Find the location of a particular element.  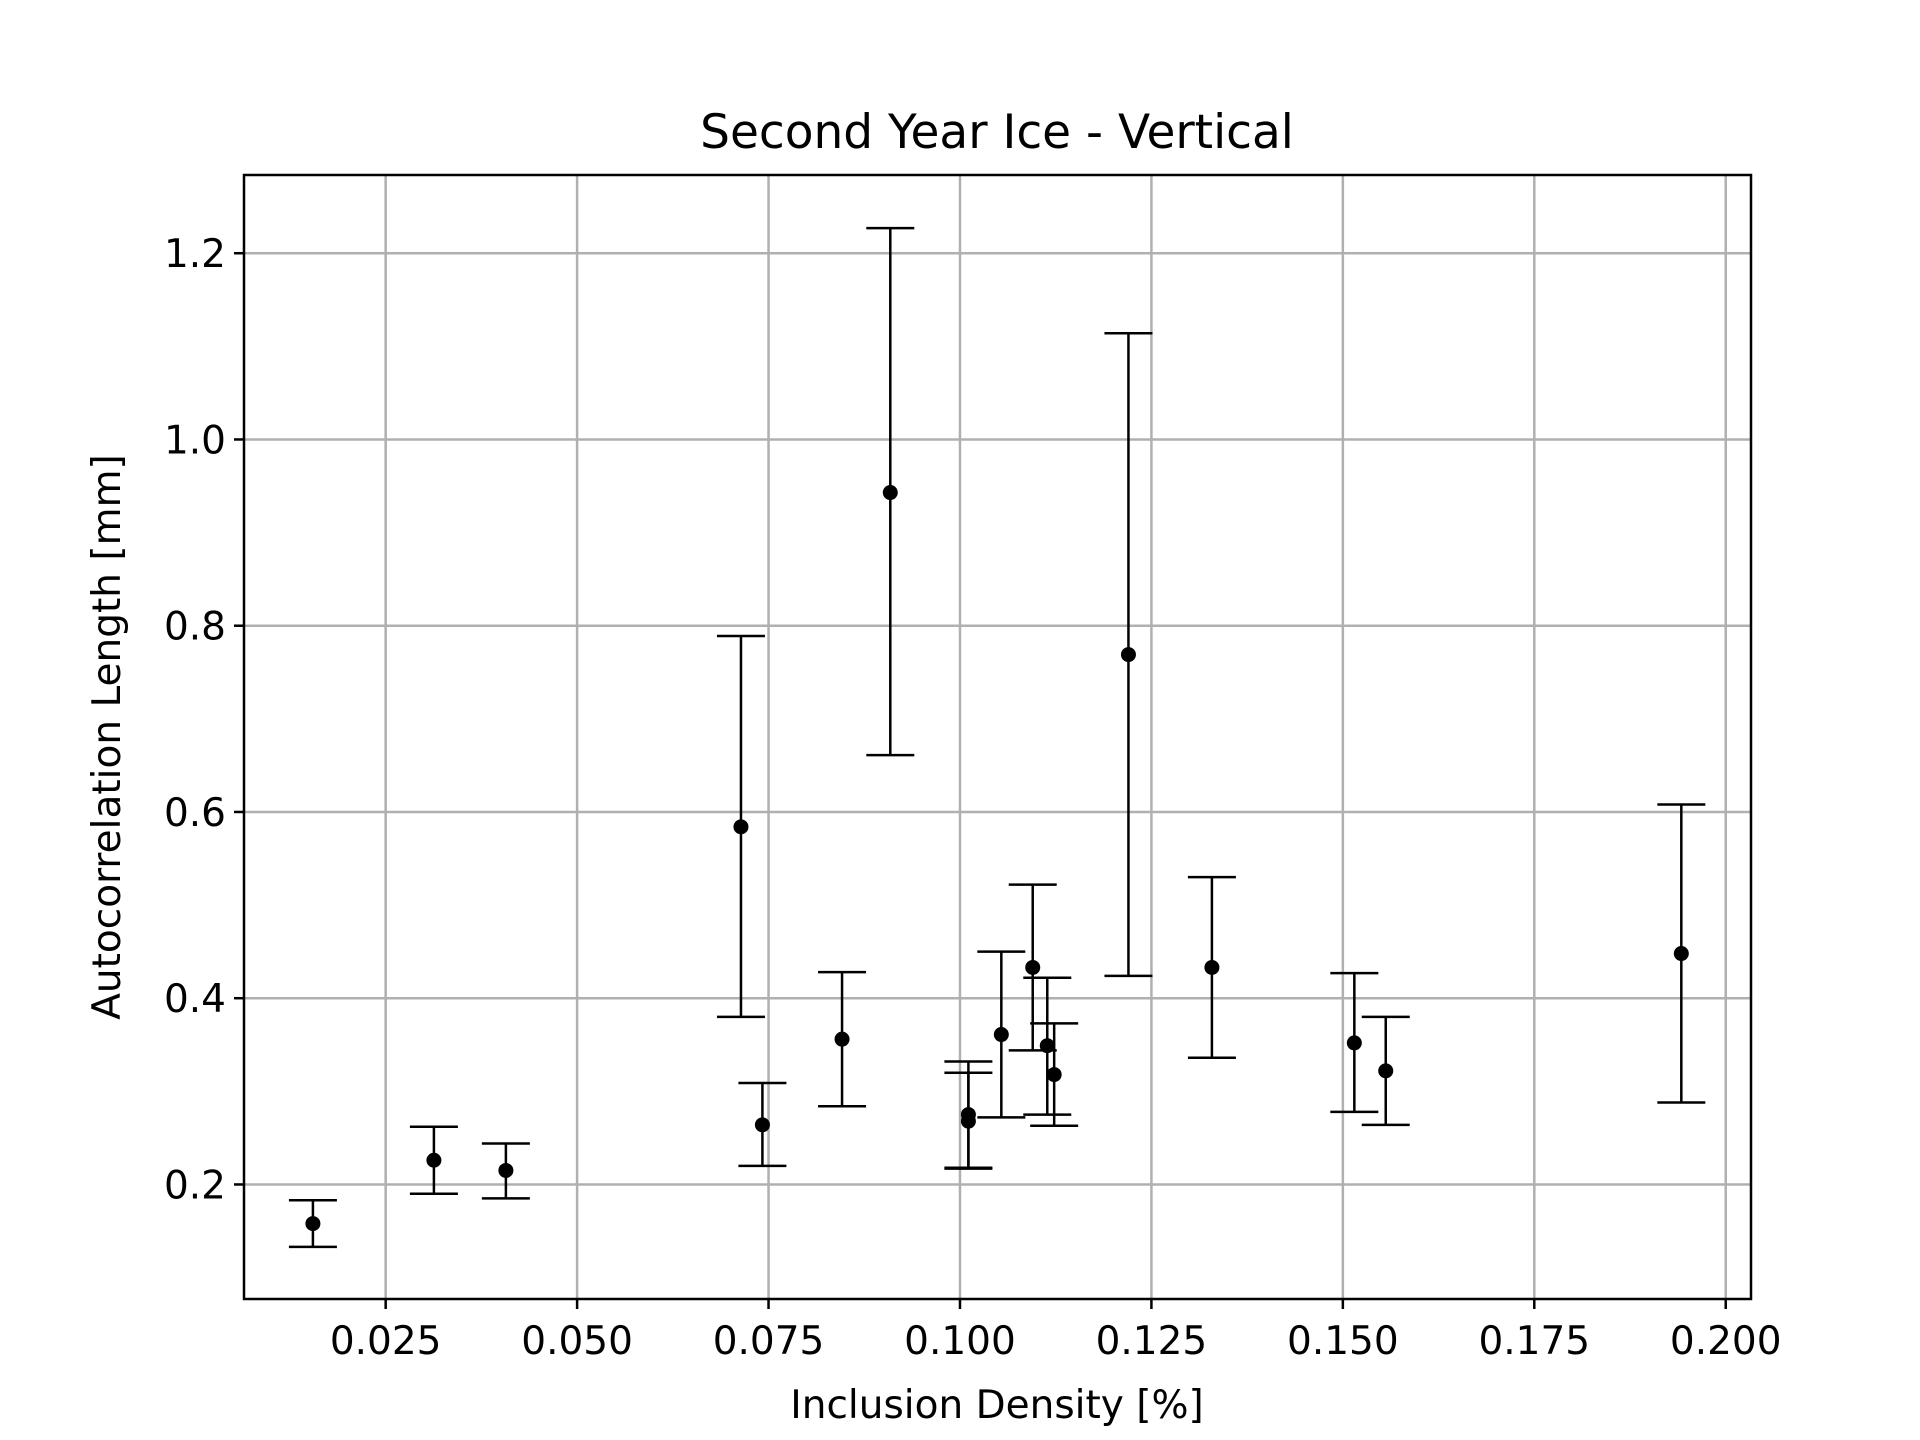

x-tick-label: 0.100 is located at coordinates (960, 1341).